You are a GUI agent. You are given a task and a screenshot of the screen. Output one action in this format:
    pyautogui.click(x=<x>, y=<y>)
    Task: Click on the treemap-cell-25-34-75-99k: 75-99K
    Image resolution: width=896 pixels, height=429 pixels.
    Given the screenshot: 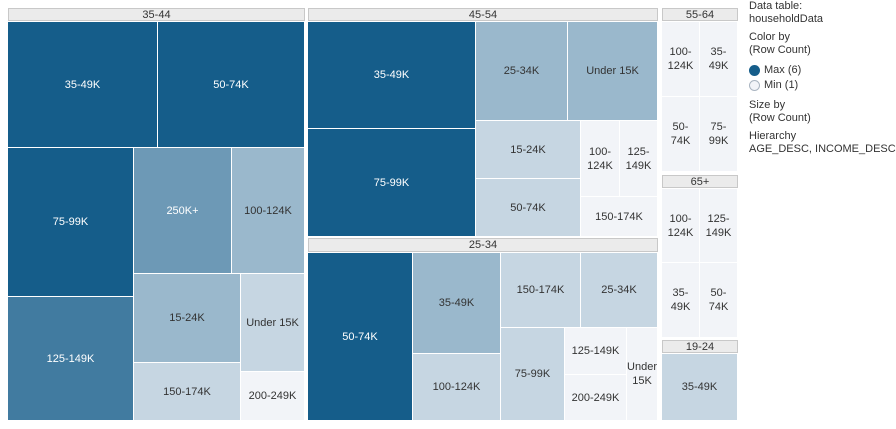 What is the action you would take?
    pyautogui.click(x=533, y=374)
    